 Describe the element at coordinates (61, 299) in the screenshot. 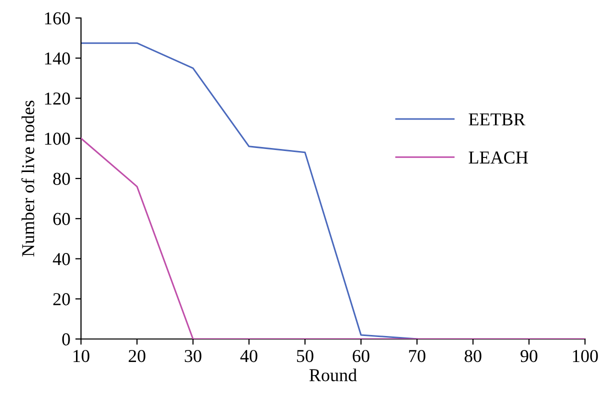

I see `y-tick-label: 20` at that location.